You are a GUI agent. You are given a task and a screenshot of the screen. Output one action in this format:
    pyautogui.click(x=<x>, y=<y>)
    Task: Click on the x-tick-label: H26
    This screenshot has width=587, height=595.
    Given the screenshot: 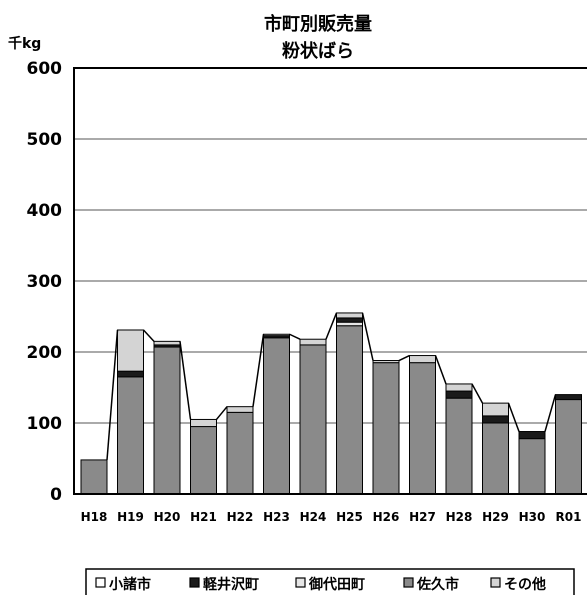 What is the action you would take?
    pyautogui.click(x=386, y=517)
    